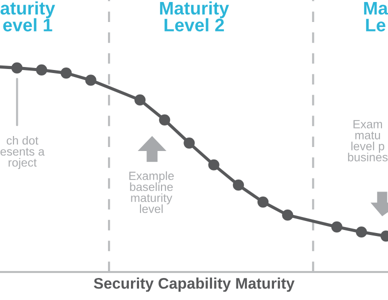 This screenshot has height=300, width=388. I want to click on annotation: Example baseline maturity level, so click(151, 192).